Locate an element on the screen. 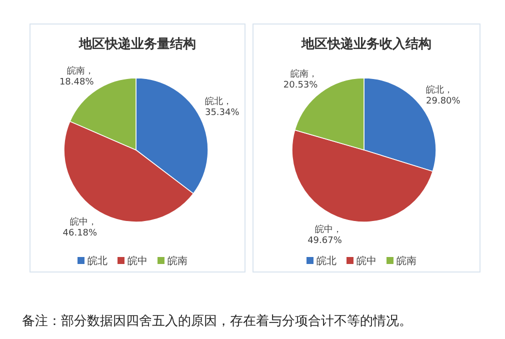 Image resolution: width=505 pixels, height=339 pixels. data-label: 皖南，20.53% is located at coordinates (300, 79).